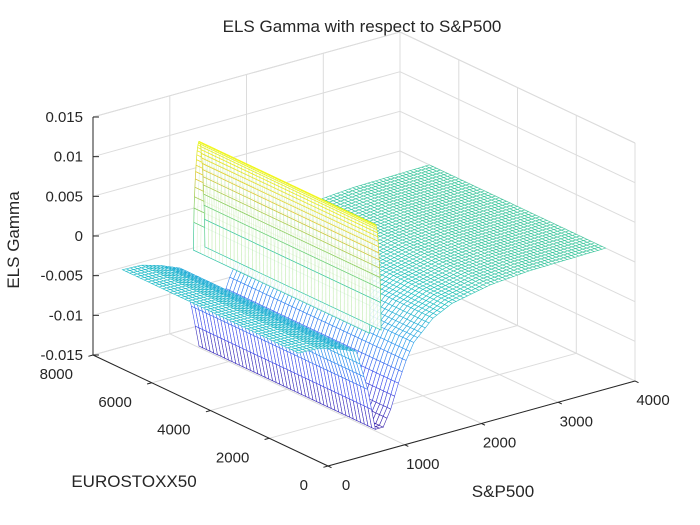  I want to click on x-tick-label: 1000, so click(422, 464).